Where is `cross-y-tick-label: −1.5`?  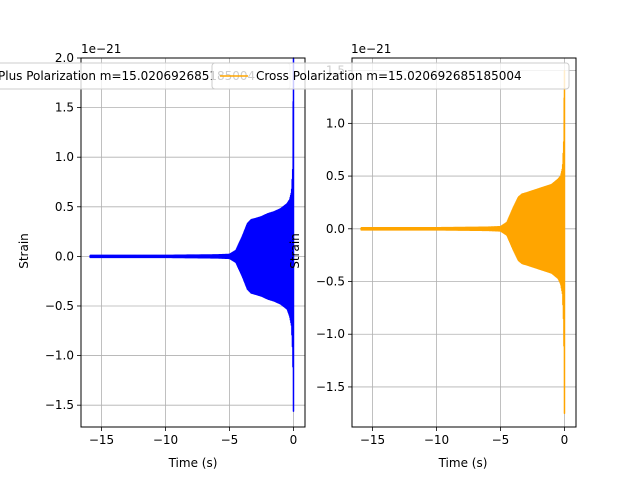
cross-y-tick-label: −1.5 is located at coordinates (330, 387).